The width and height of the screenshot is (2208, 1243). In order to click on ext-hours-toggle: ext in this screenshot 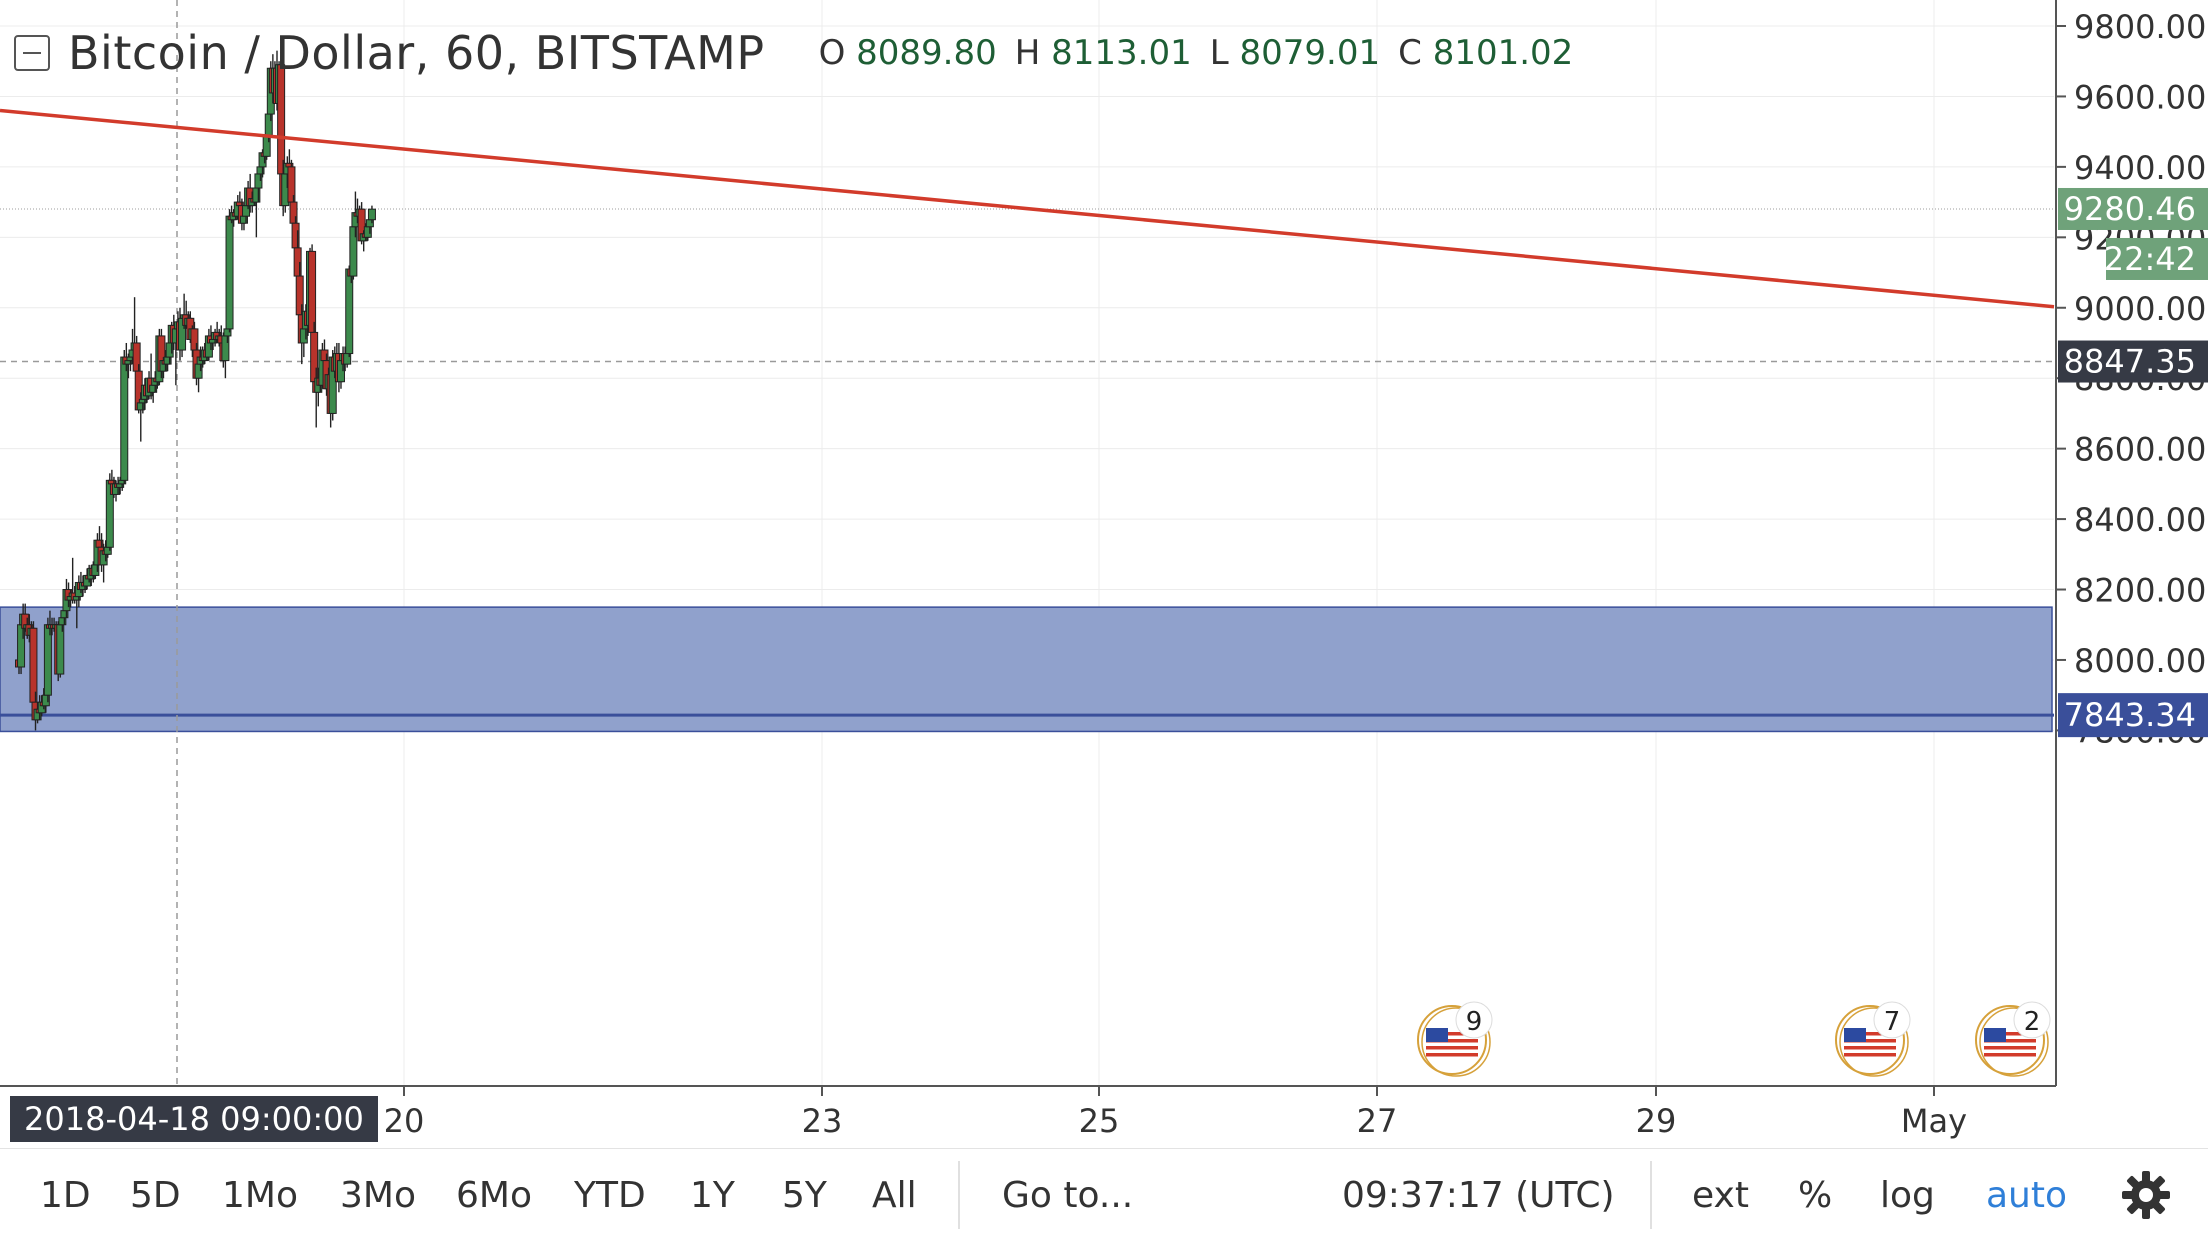, I will do `click(1720, 1195)`.